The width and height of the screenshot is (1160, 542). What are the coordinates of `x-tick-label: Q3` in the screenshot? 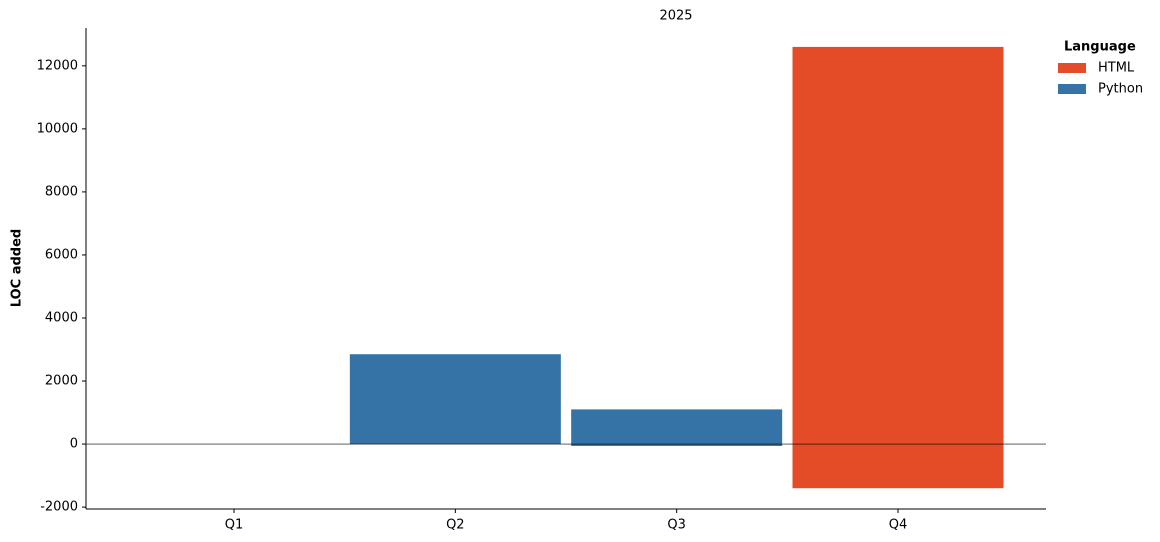 It's located at (676, 525).